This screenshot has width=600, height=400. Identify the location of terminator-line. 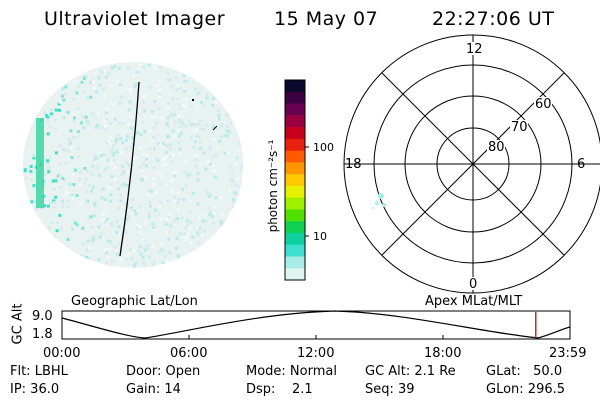
(129, 169).